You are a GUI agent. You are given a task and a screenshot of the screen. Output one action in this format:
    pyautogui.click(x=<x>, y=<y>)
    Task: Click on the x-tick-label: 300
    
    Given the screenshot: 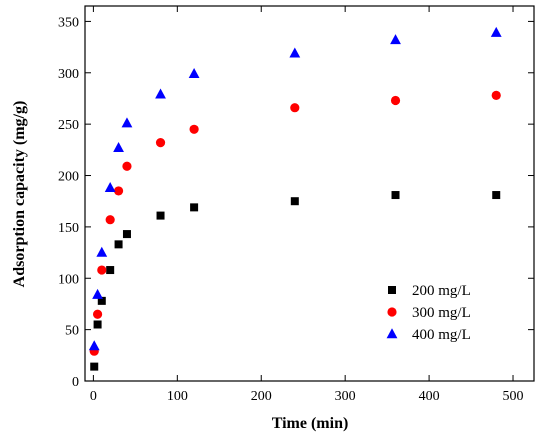 What is the action you would take?
    pyautogui.click(x=345, y=396)
    